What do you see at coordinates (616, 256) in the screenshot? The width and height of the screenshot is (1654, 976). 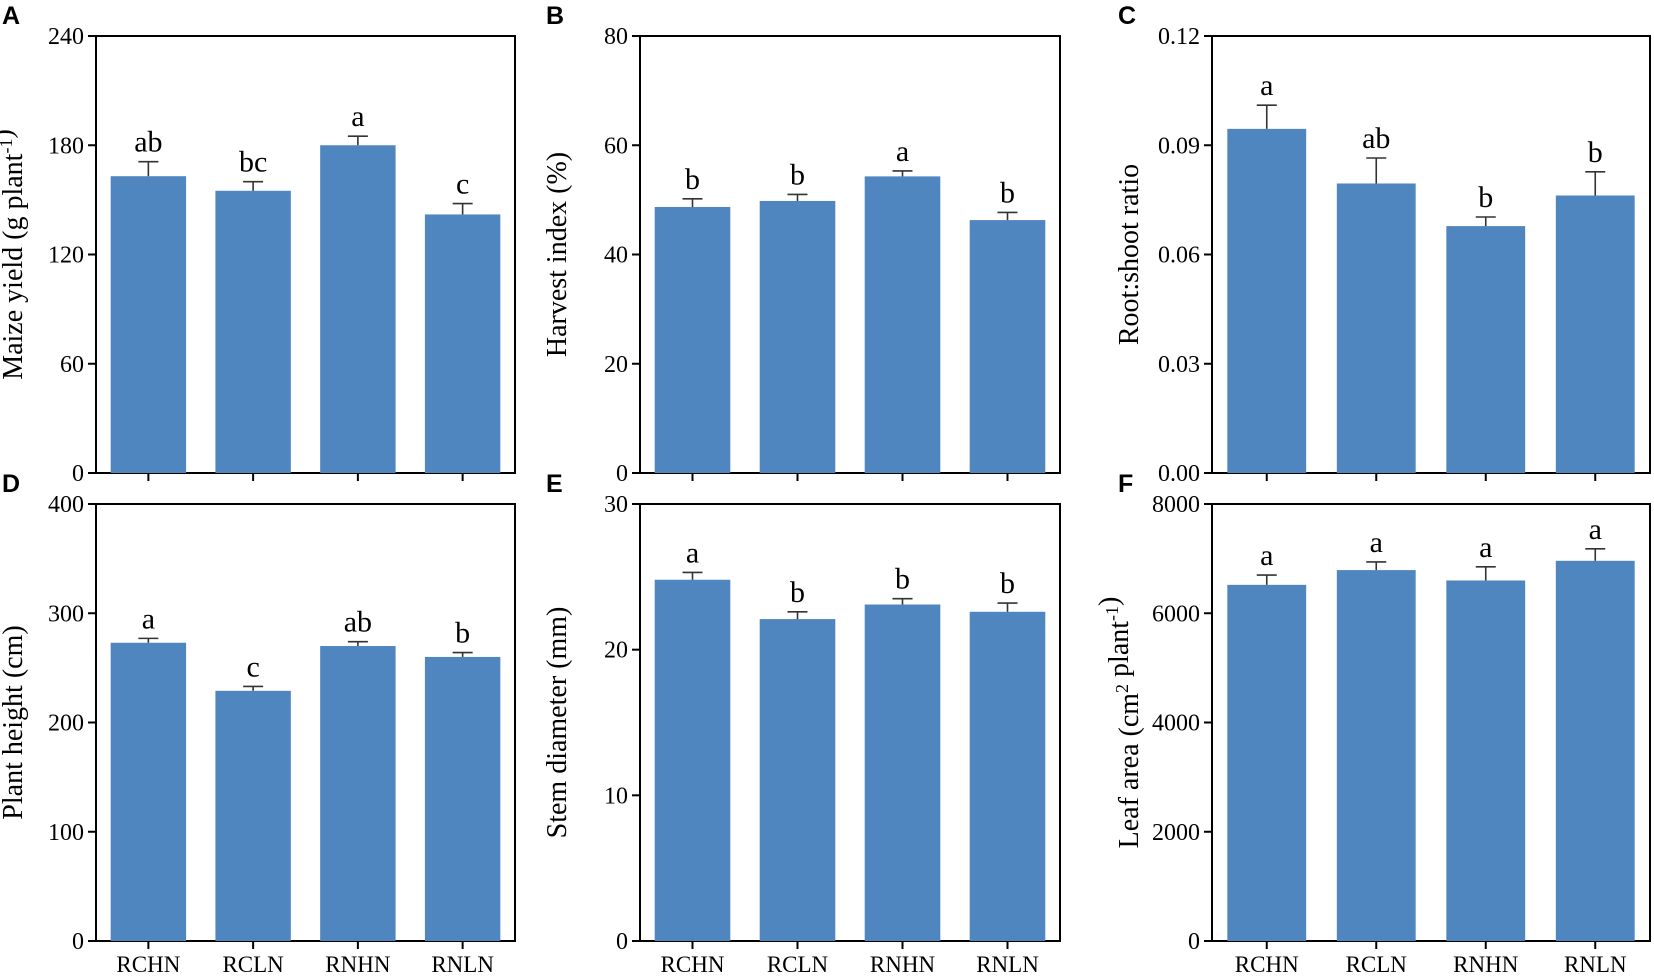 I see `y-tick-label: 40` at bounding box center [616, 256].